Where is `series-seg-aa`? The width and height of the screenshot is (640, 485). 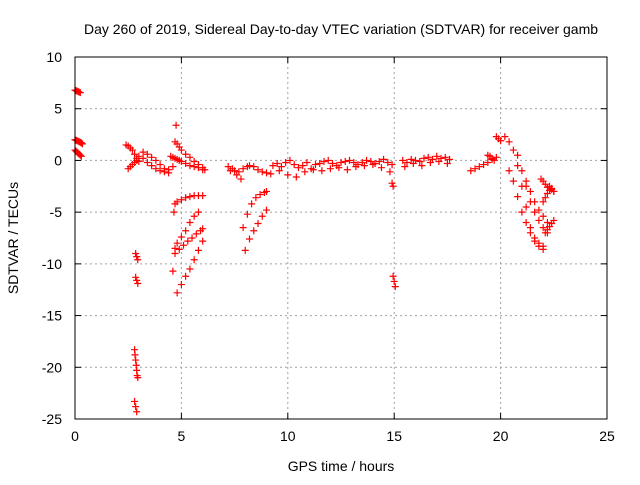
series-seg-aa is located at coordinates (330, 171).